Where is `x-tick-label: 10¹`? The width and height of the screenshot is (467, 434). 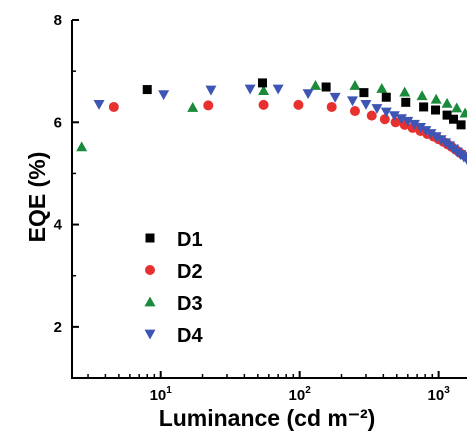 x-tick-label: 10¹ is located at coordinates (161, 394).